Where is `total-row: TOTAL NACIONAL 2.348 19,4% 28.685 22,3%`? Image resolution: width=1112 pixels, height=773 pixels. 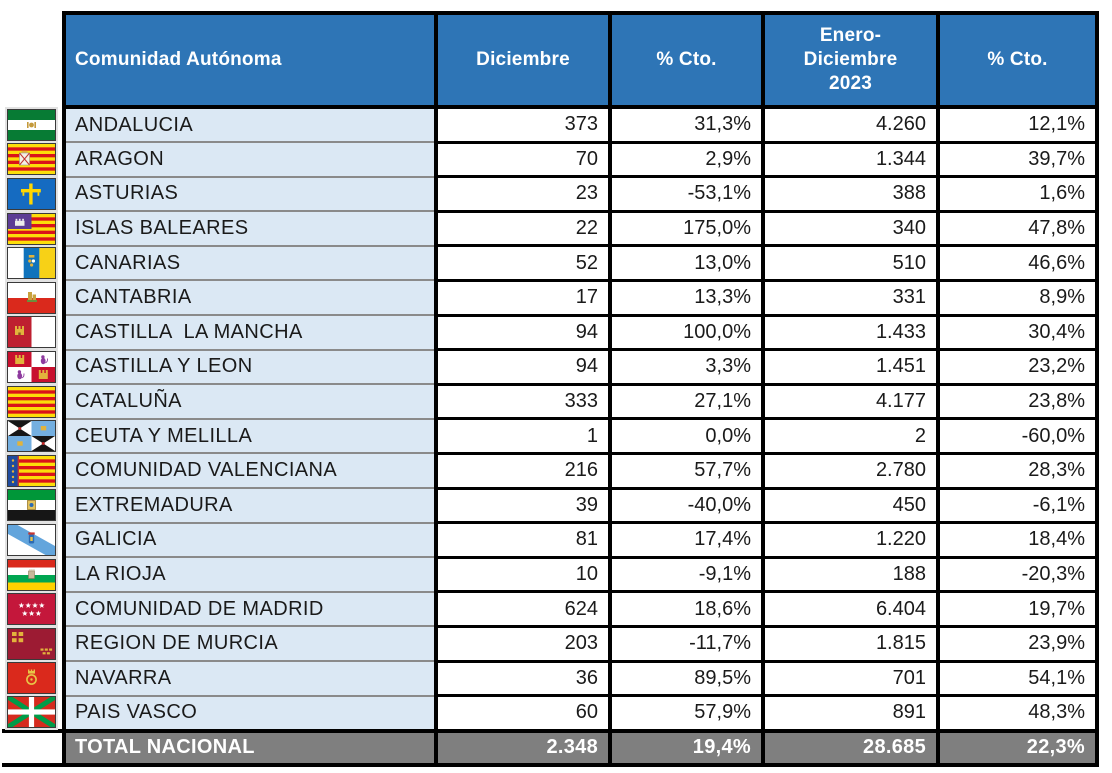 total-row: TOTAL NACIONAL 2.348 19,4% 28.685 22,3% is located at coordinates (550, 747).